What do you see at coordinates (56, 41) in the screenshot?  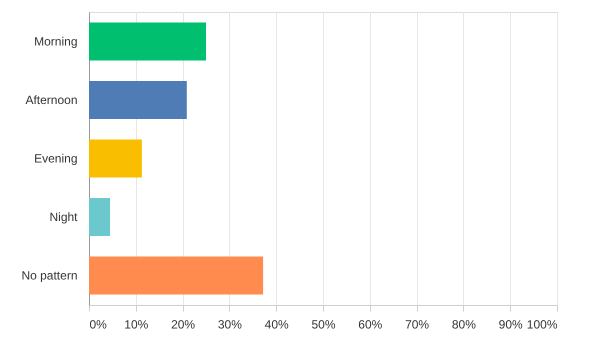 I see `y-tick-label: Morning` at bounding box center [56, 41].